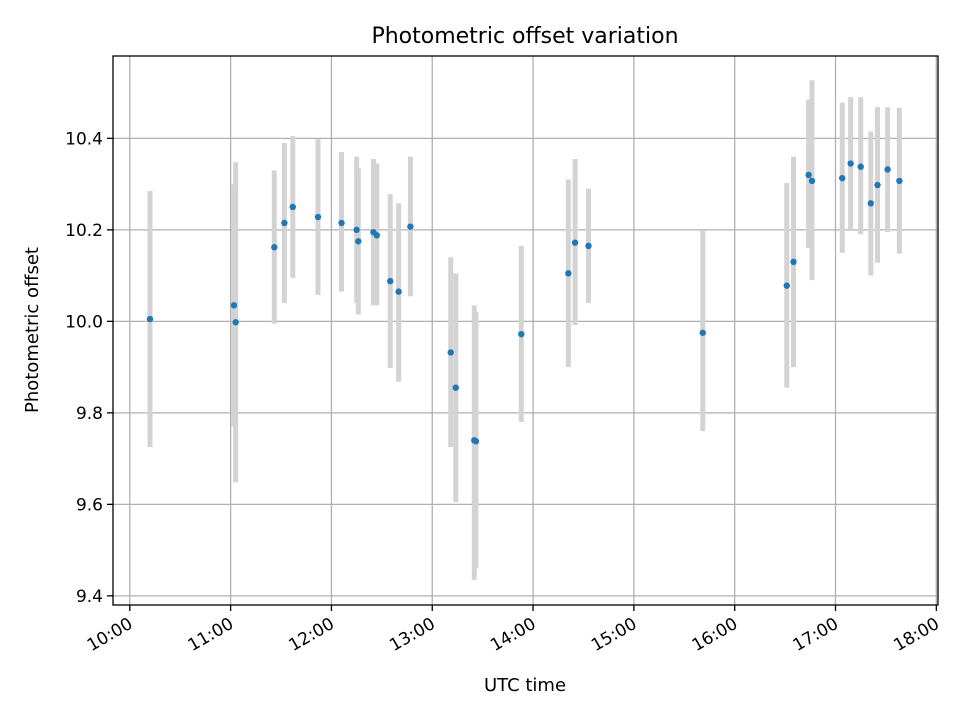  Describe the element at coordinates (89, 414) in the screenshot. I see `y-tick-label: 9.8` at that location.